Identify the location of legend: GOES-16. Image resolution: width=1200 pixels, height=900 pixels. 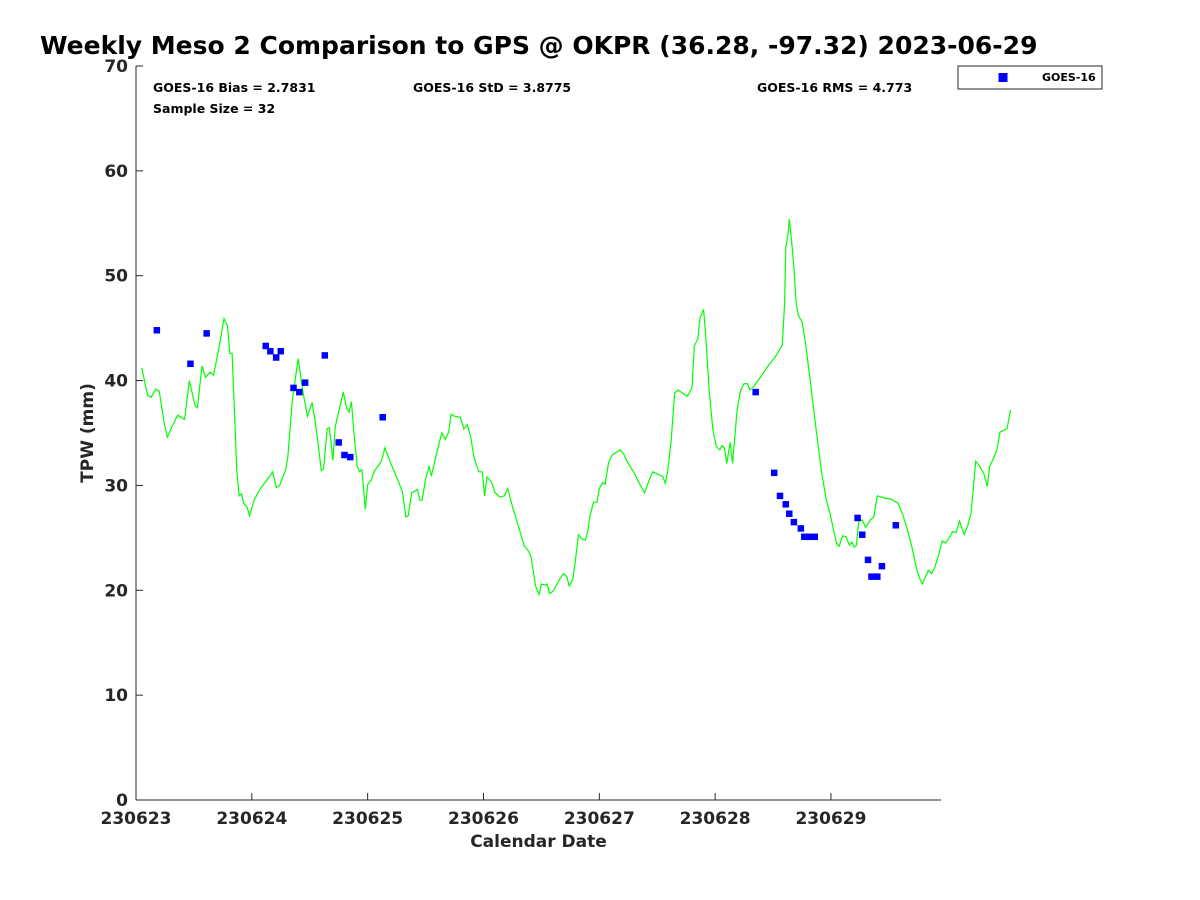
(1030, 77).